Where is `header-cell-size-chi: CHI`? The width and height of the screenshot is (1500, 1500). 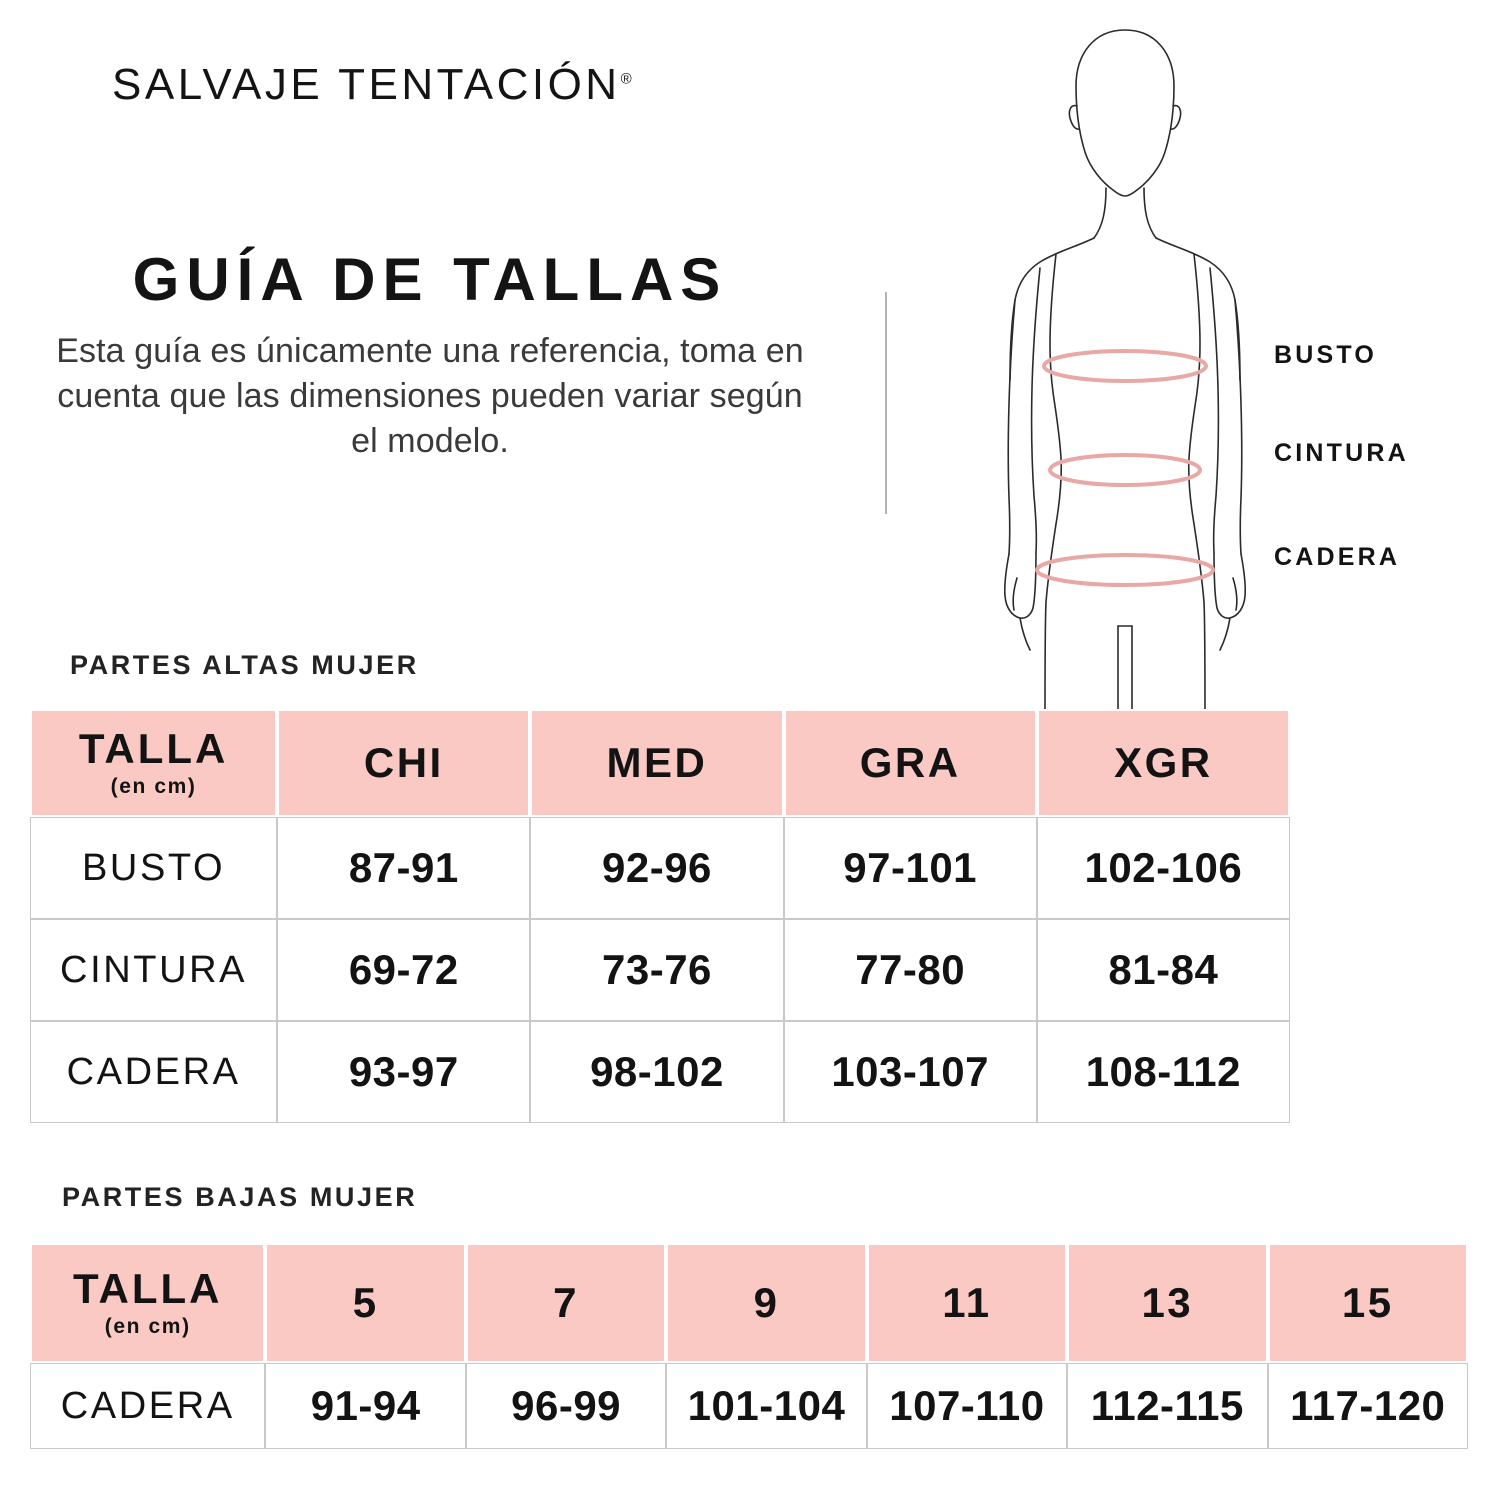
header-cell-size-chi: CHI is located at coordinates (404, 763).